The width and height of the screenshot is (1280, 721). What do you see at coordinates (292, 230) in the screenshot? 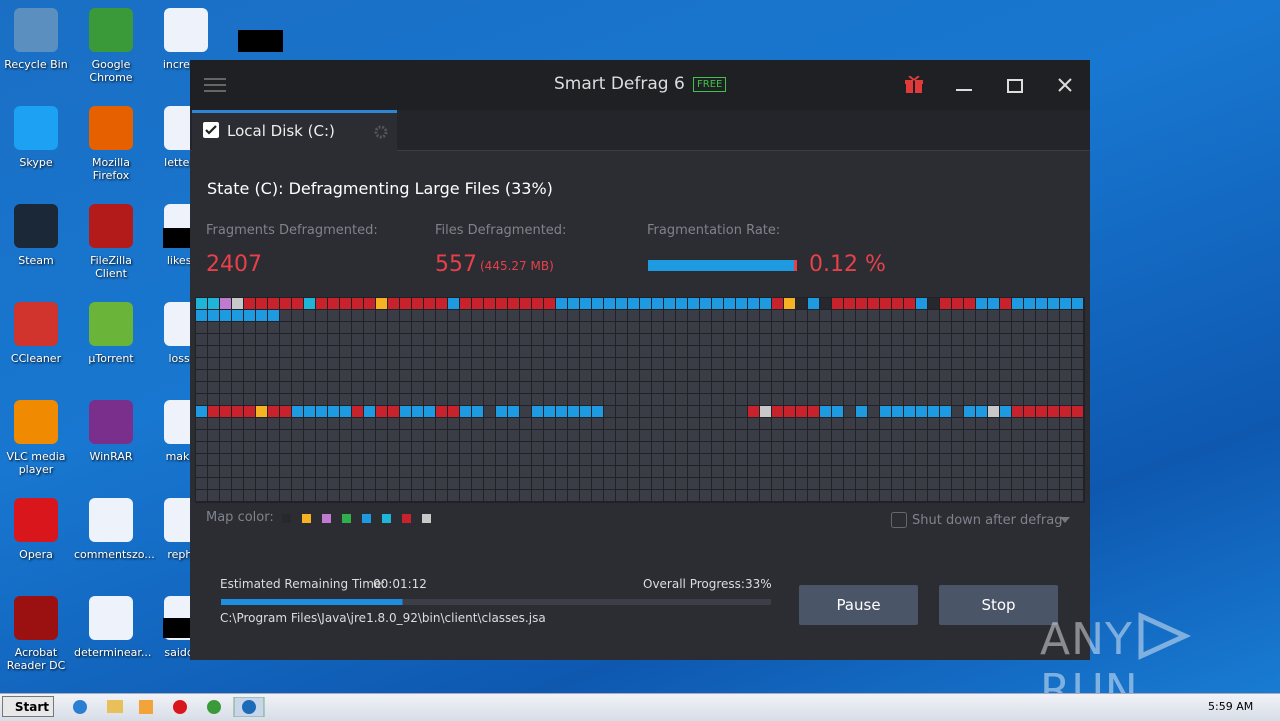
I see `stat-label: Fragments Defragmented:` at bounding box center [292, 230].